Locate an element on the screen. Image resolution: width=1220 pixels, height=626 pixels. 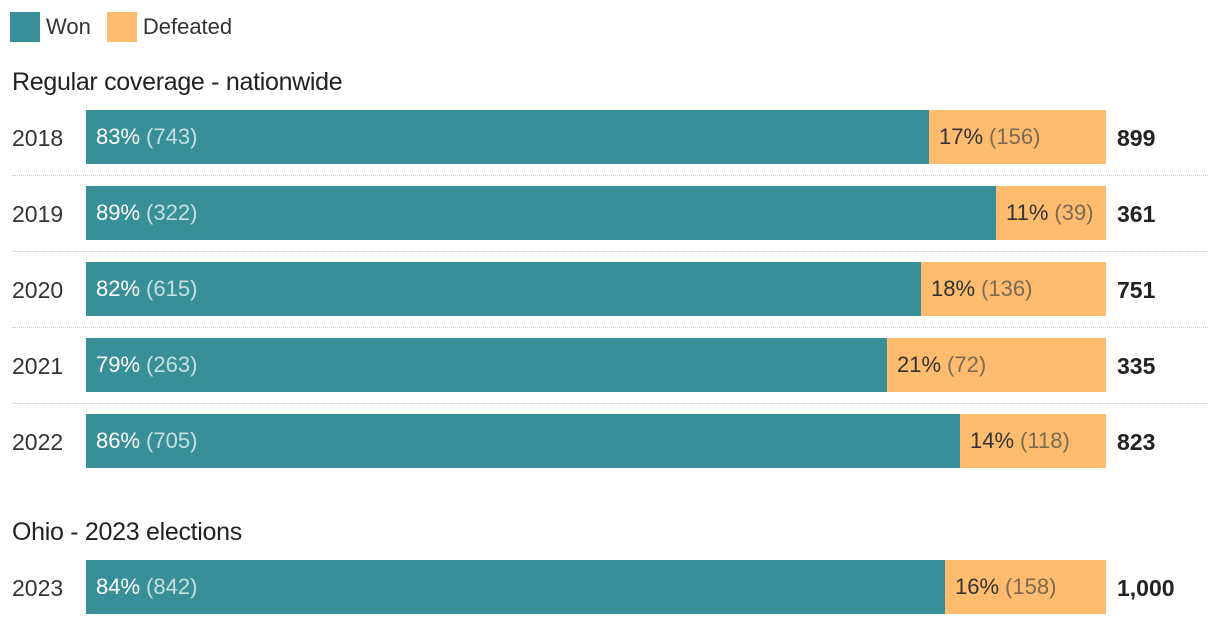
bar-row: 2022 86% (705) 14% (118) 823 is located at coordinates (610, 441).